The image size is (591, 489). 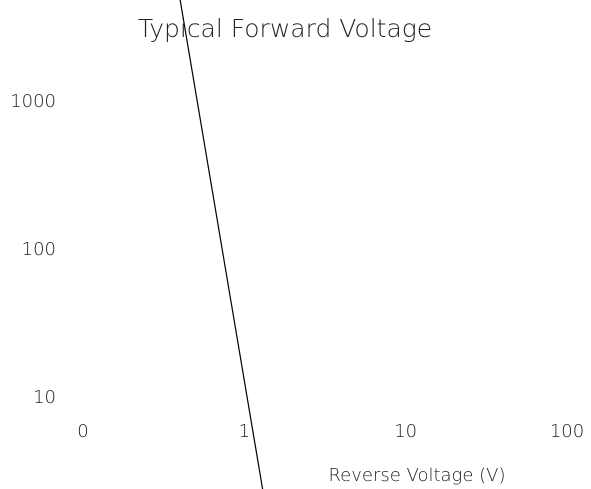 I want to click on y-tick-label: 100, so click(x=39, y=249).